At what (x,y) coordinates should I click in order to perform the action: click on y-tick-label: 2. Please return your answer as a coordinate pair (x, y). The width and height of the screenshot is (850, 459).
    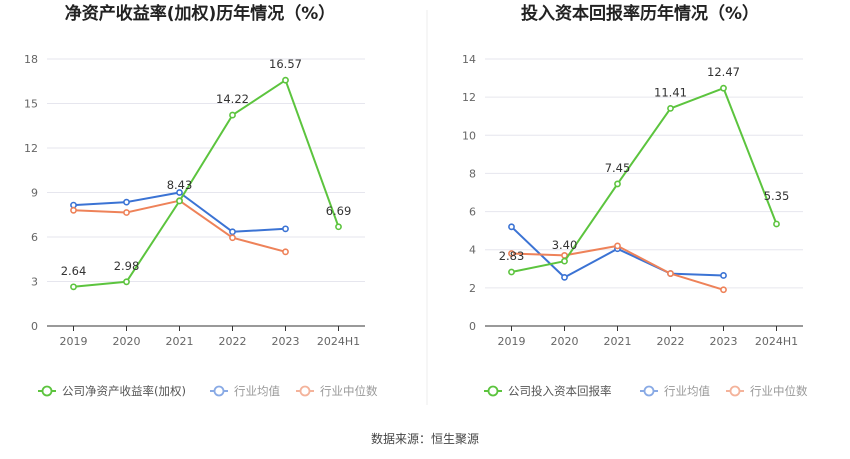
    Looking at the image, I should click on (472, 288).